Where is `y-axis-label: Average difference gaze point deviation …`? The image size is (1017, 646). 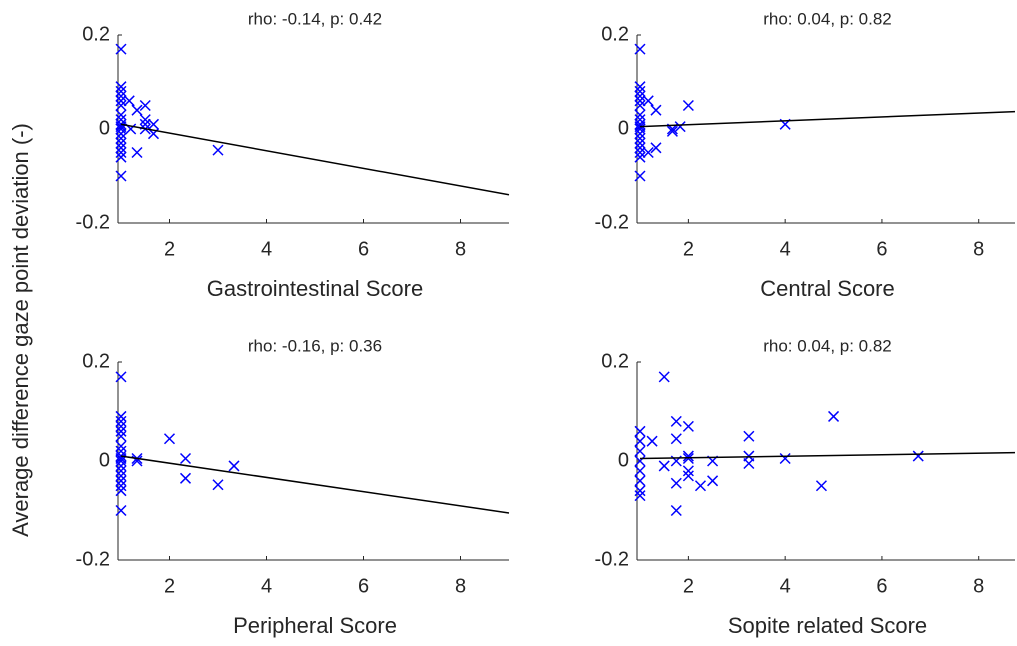 y-axis-label: Average difference gaze point deviation … is located at coordinates (20, 330).